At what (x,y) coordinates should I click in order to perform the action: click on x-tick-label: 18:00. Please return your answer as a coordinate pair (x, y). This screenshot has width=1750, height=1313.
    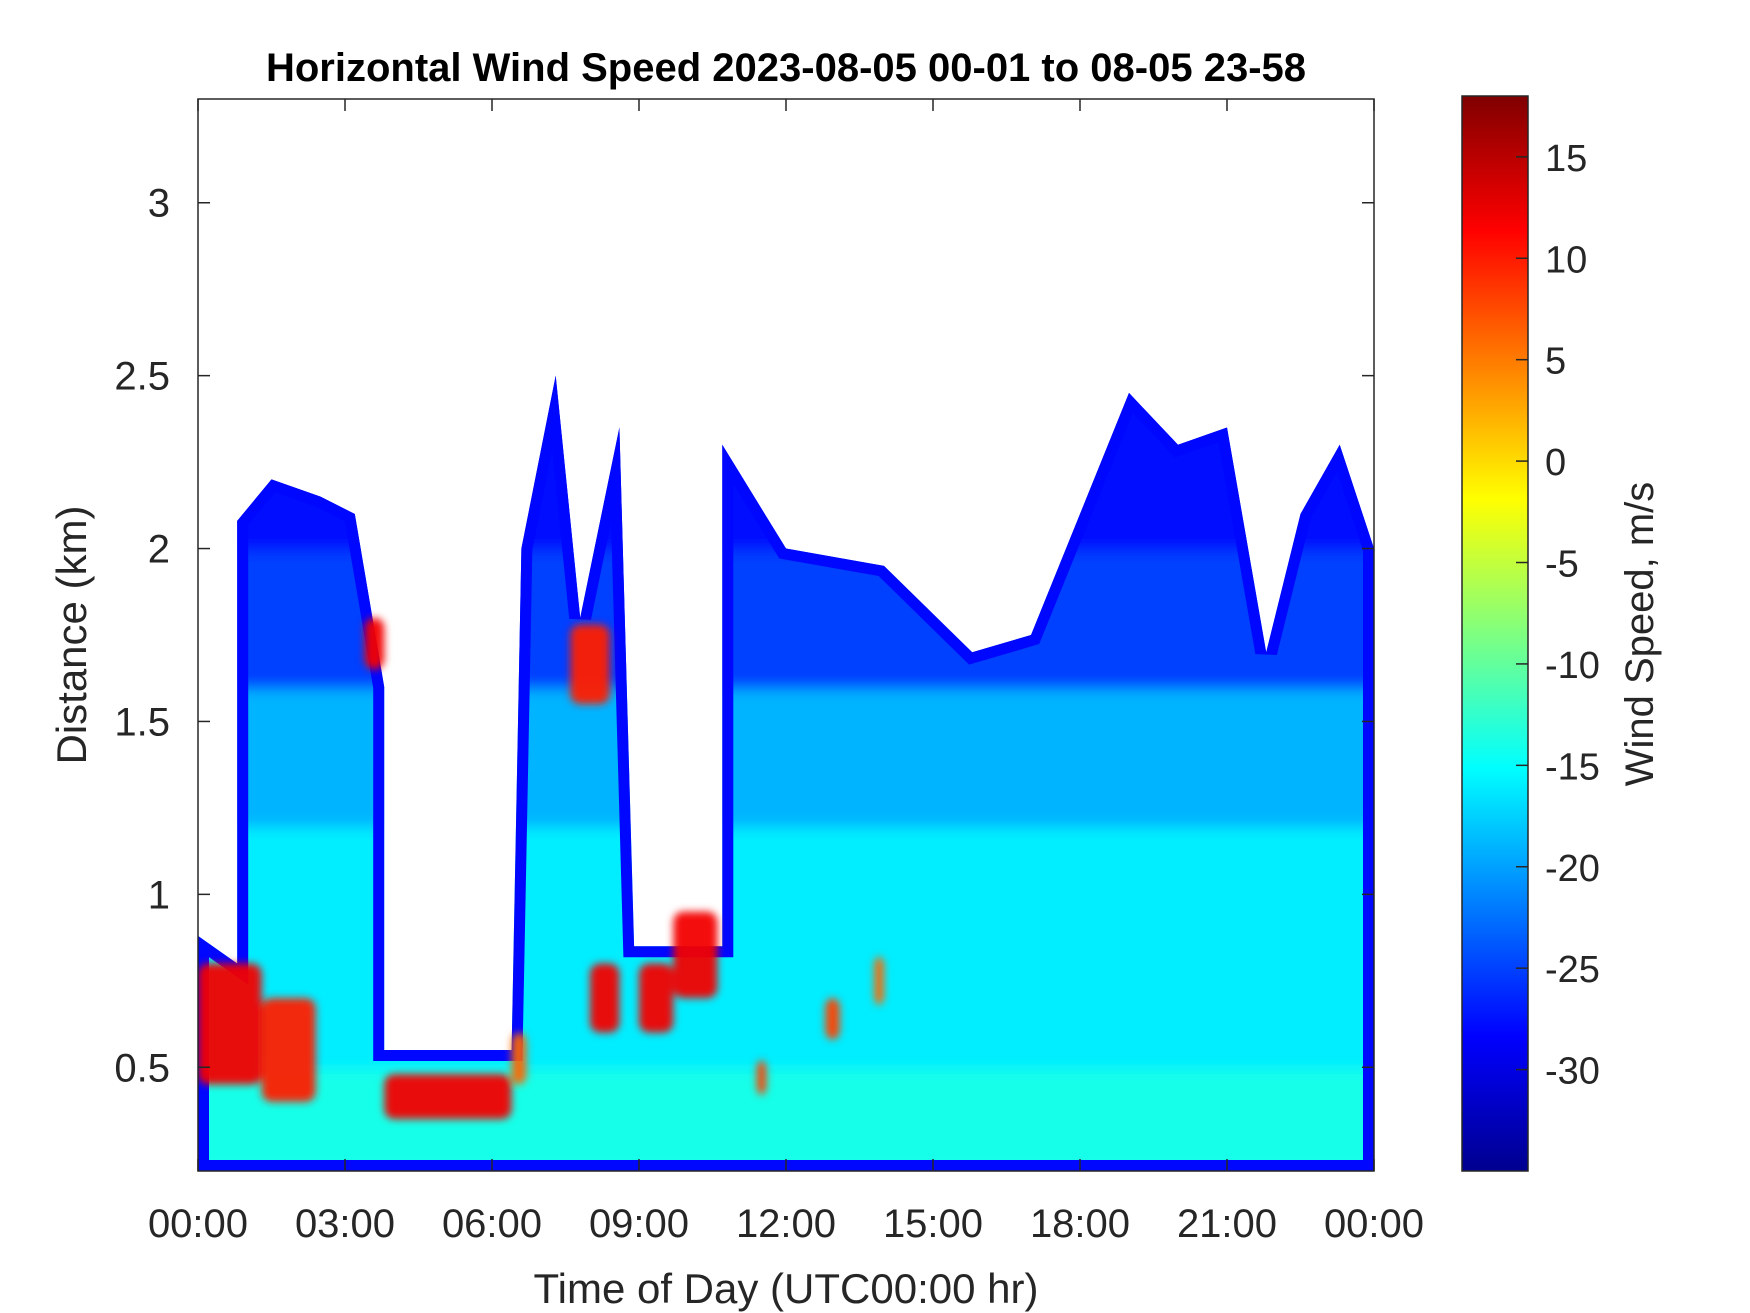
    Looking at the image, I should click on (1080, 1224).